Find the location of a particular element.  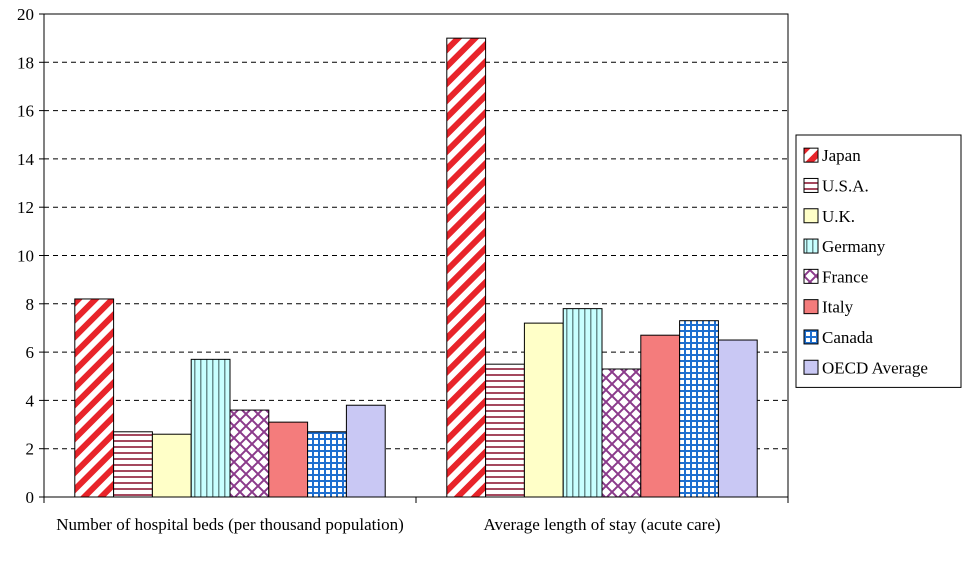

y-tick-label: 10 is located at coordinates (25, 256).